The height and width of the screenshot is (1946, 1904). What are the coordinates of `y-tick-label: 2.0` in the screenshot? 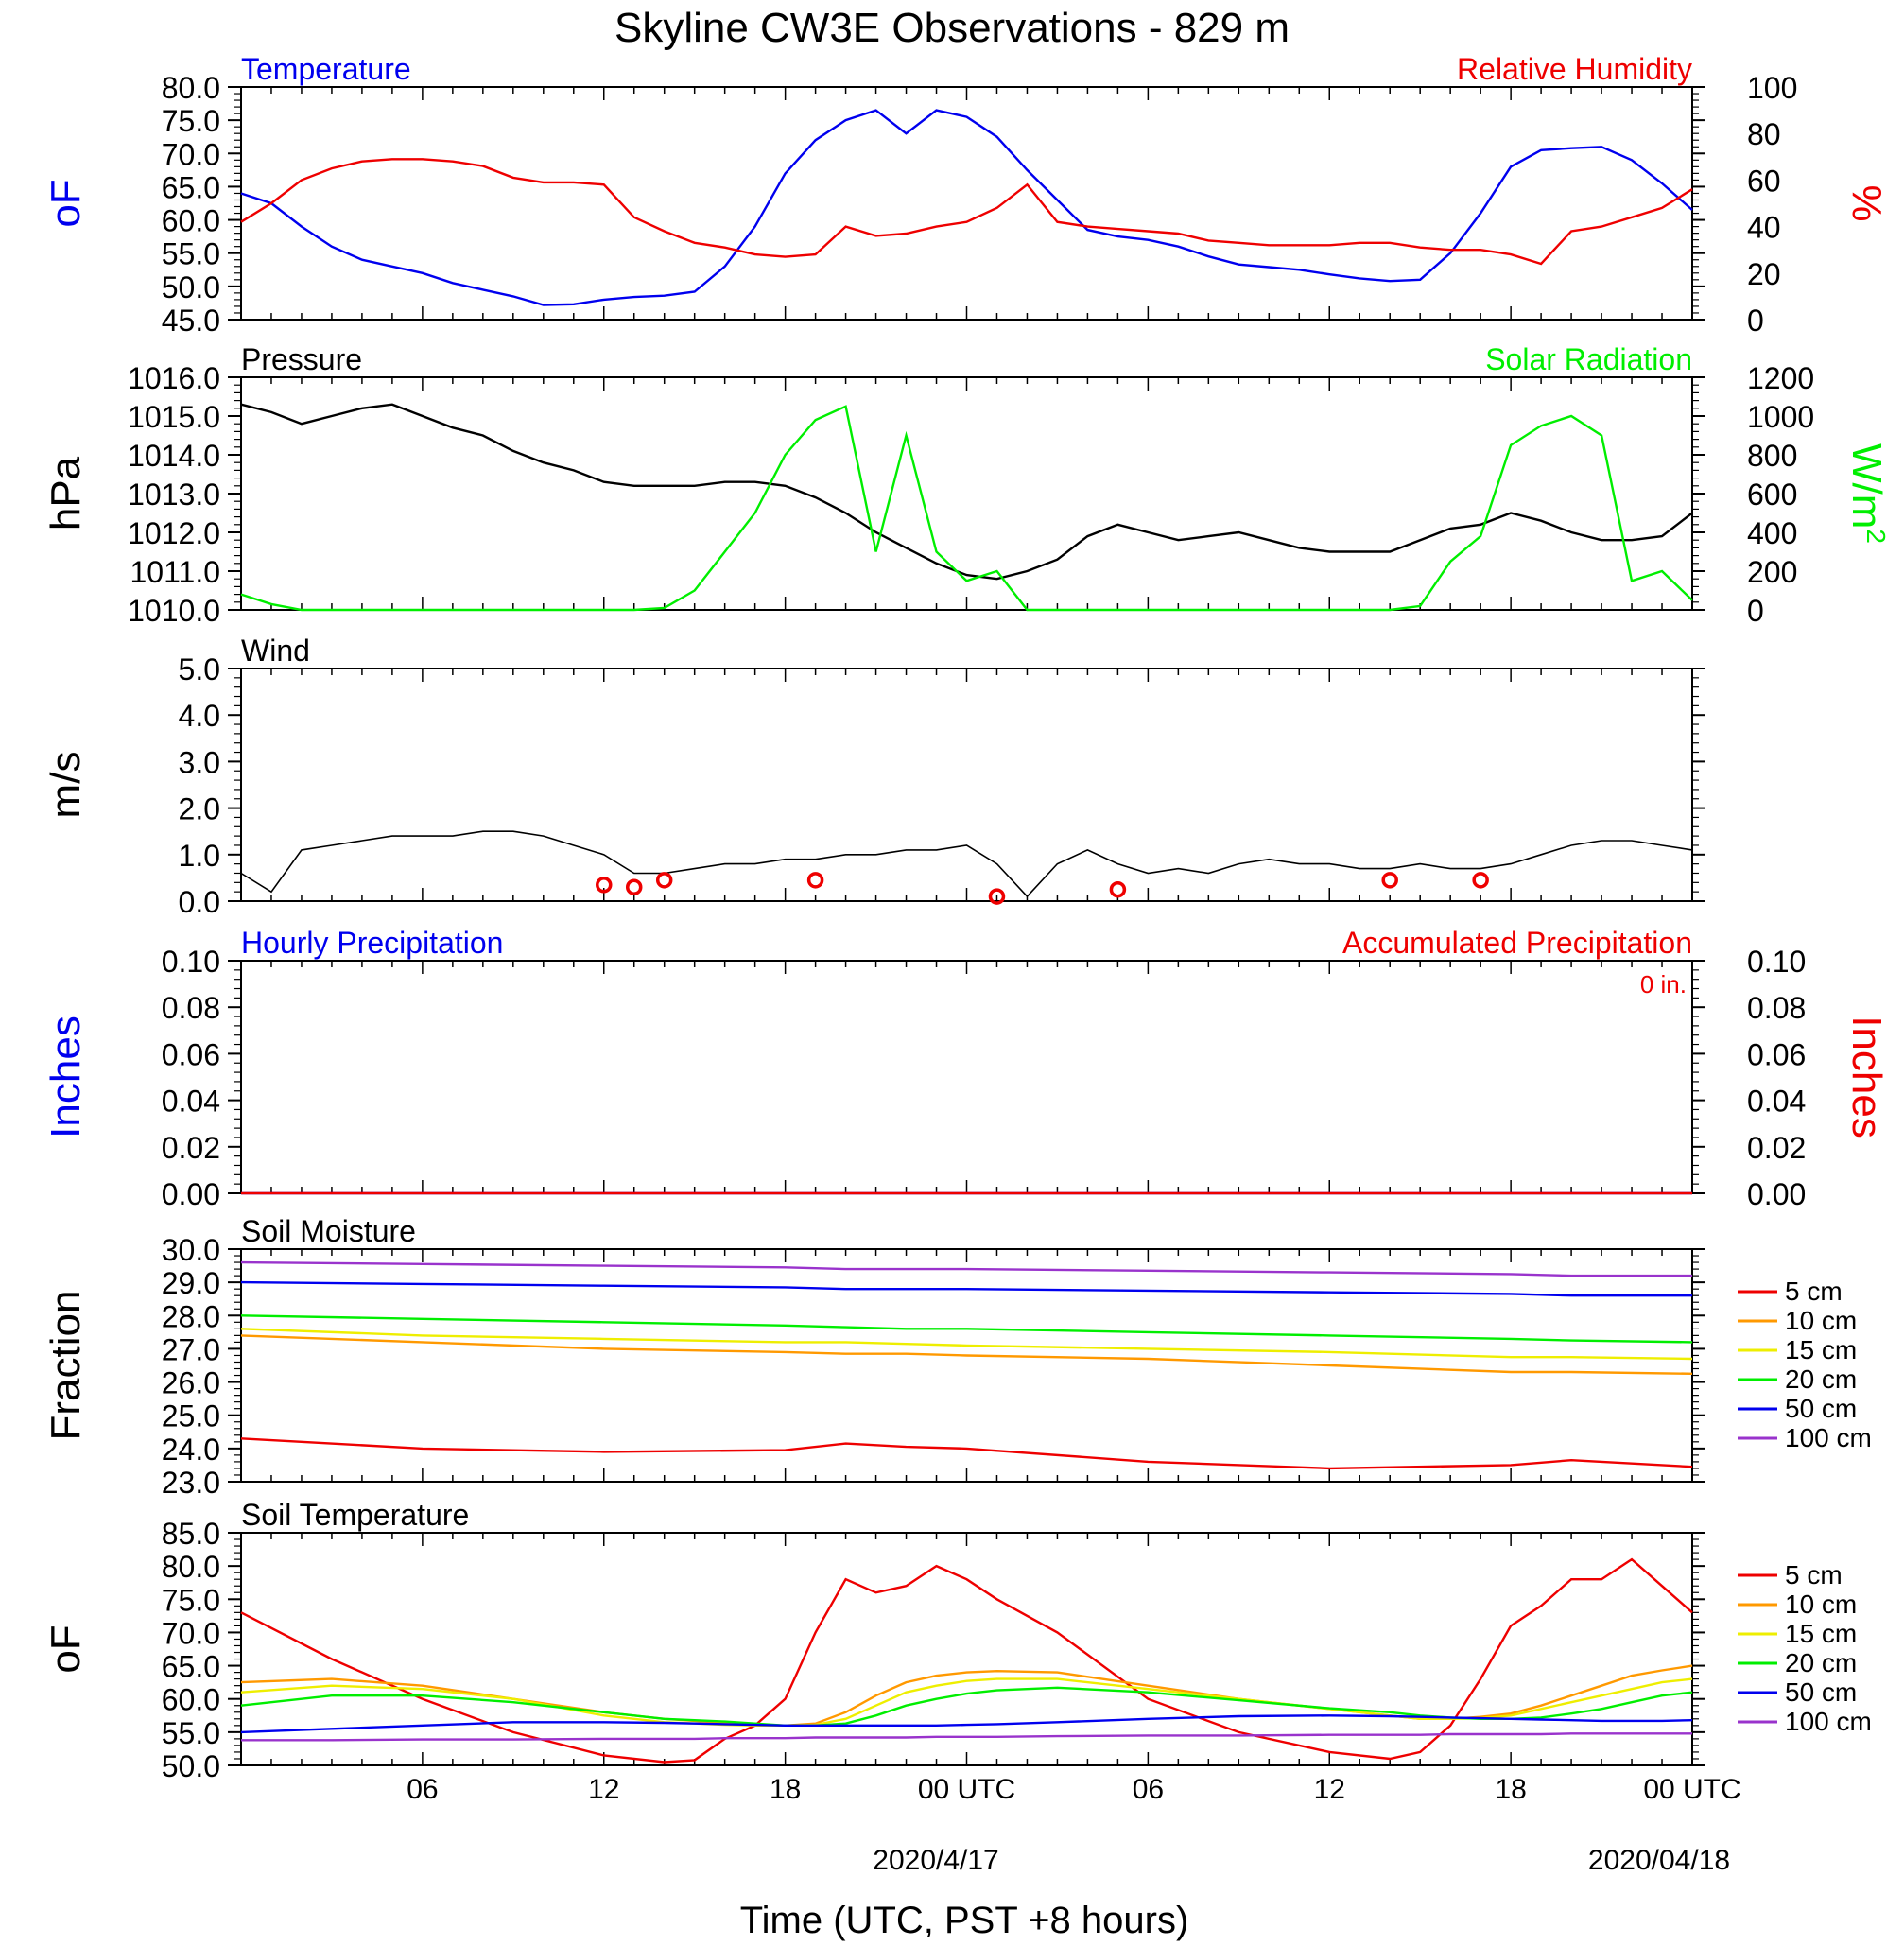 It's located at (199, 809).